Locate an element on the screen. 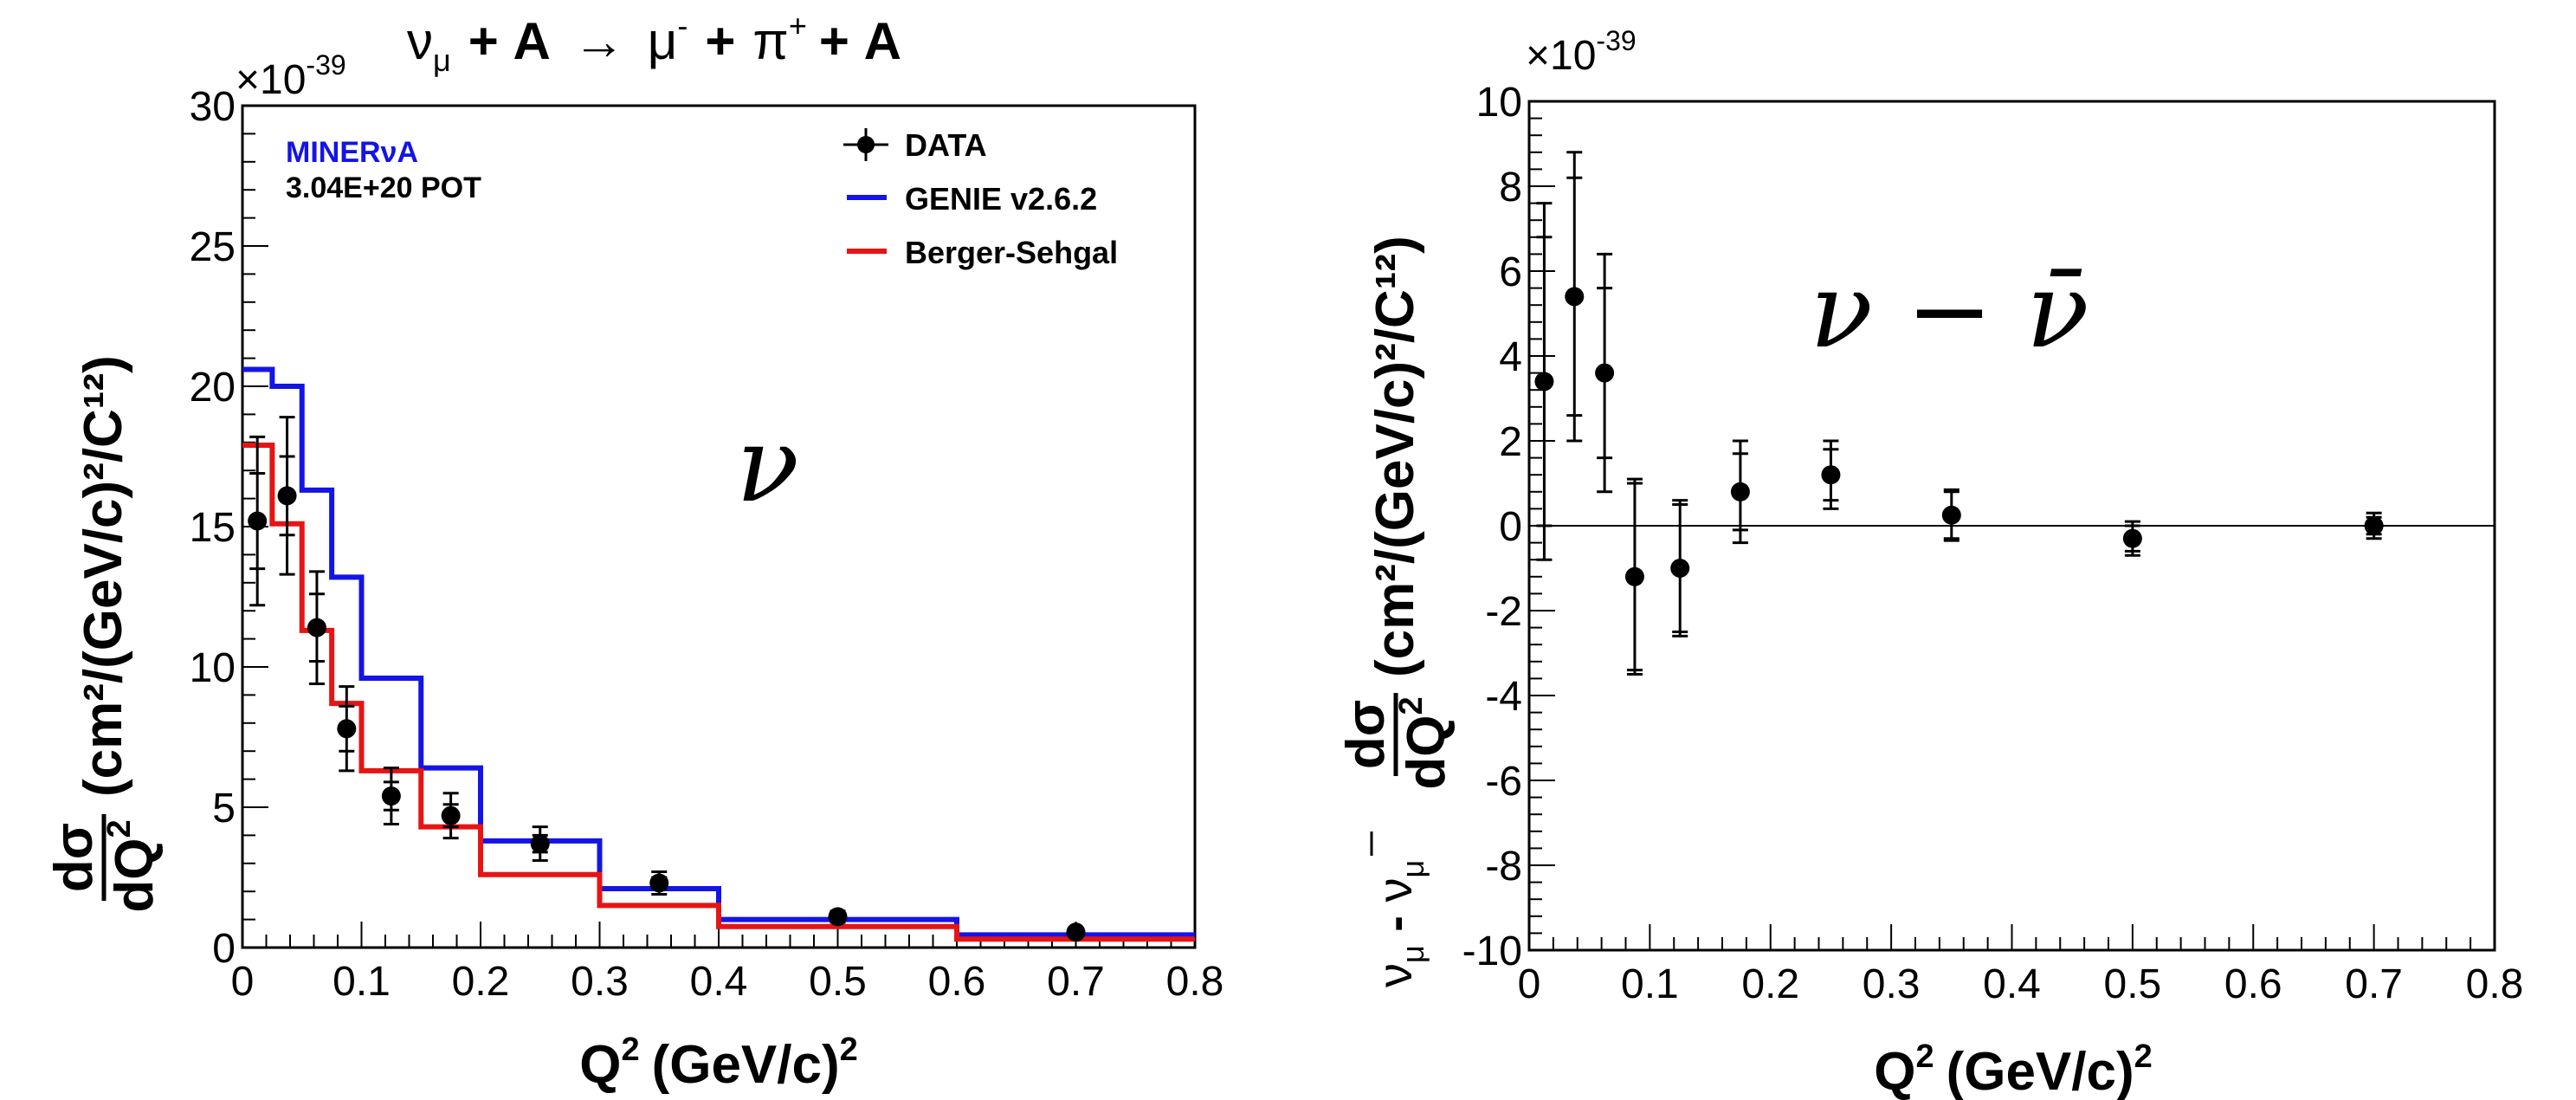 The width and height of the screenshot is (2576, 1100). title-arrow: → is located at coordinates (599, 41).